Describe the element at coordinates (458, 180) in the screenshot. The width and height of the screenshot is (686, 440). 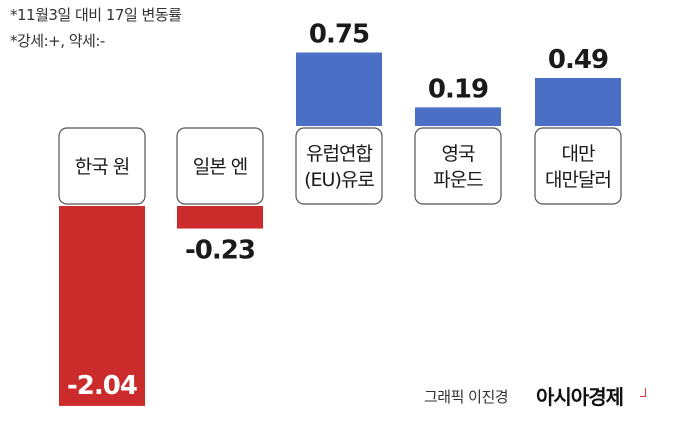
I see `category-label-3-1: 파운드` at that location.